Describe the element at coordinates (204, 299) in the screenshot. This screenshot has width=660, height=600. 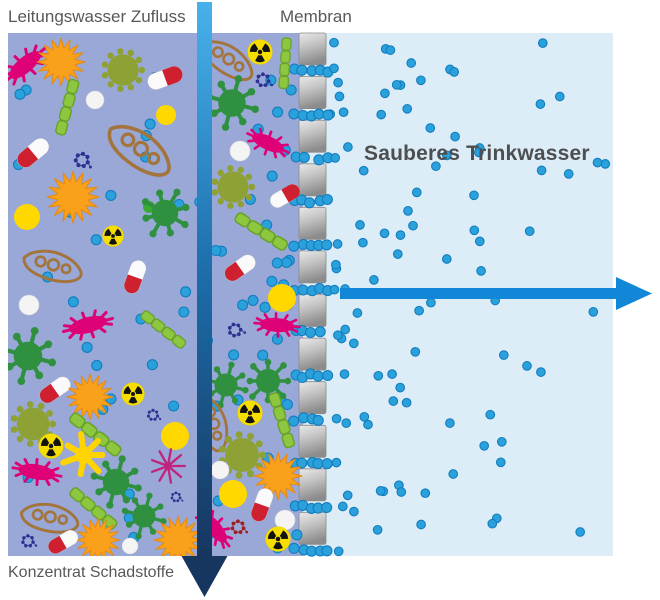
I see `concentrate-flow-arrow` at that location.